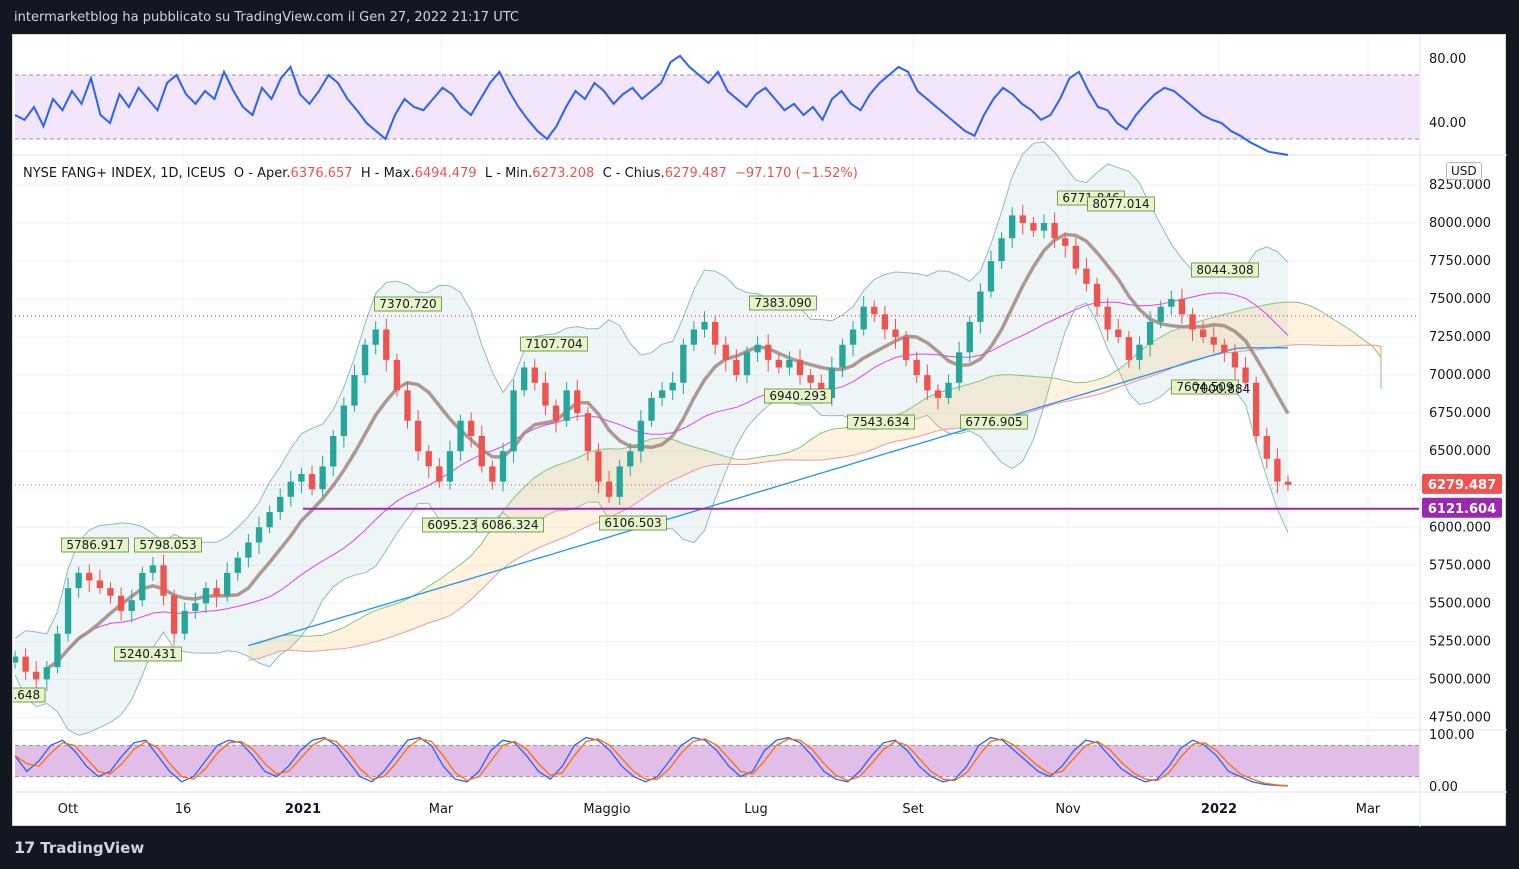 The image size is (1519, 869). Describe the element at coordinates (695, 173) in the screenshot. I see `close-value: 6279.487` at that location.